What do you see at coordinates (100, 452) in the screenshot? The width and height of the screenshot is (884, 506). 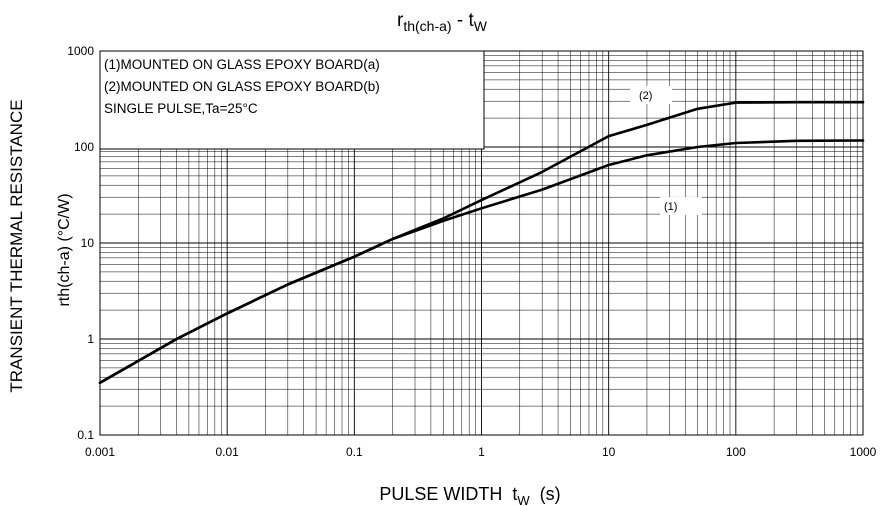 I see `x-tick-label: 0.001` at bounding box center [100, 452].